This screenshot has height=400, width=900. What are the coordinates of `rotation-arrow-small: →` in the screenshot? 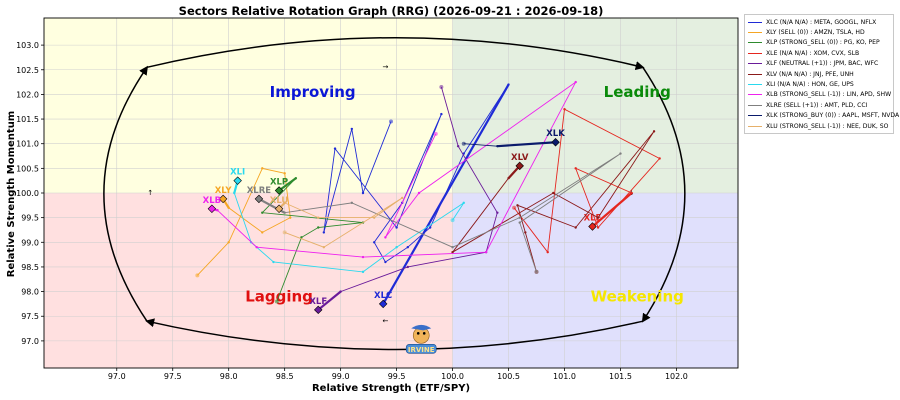 It's located at (385, 67).